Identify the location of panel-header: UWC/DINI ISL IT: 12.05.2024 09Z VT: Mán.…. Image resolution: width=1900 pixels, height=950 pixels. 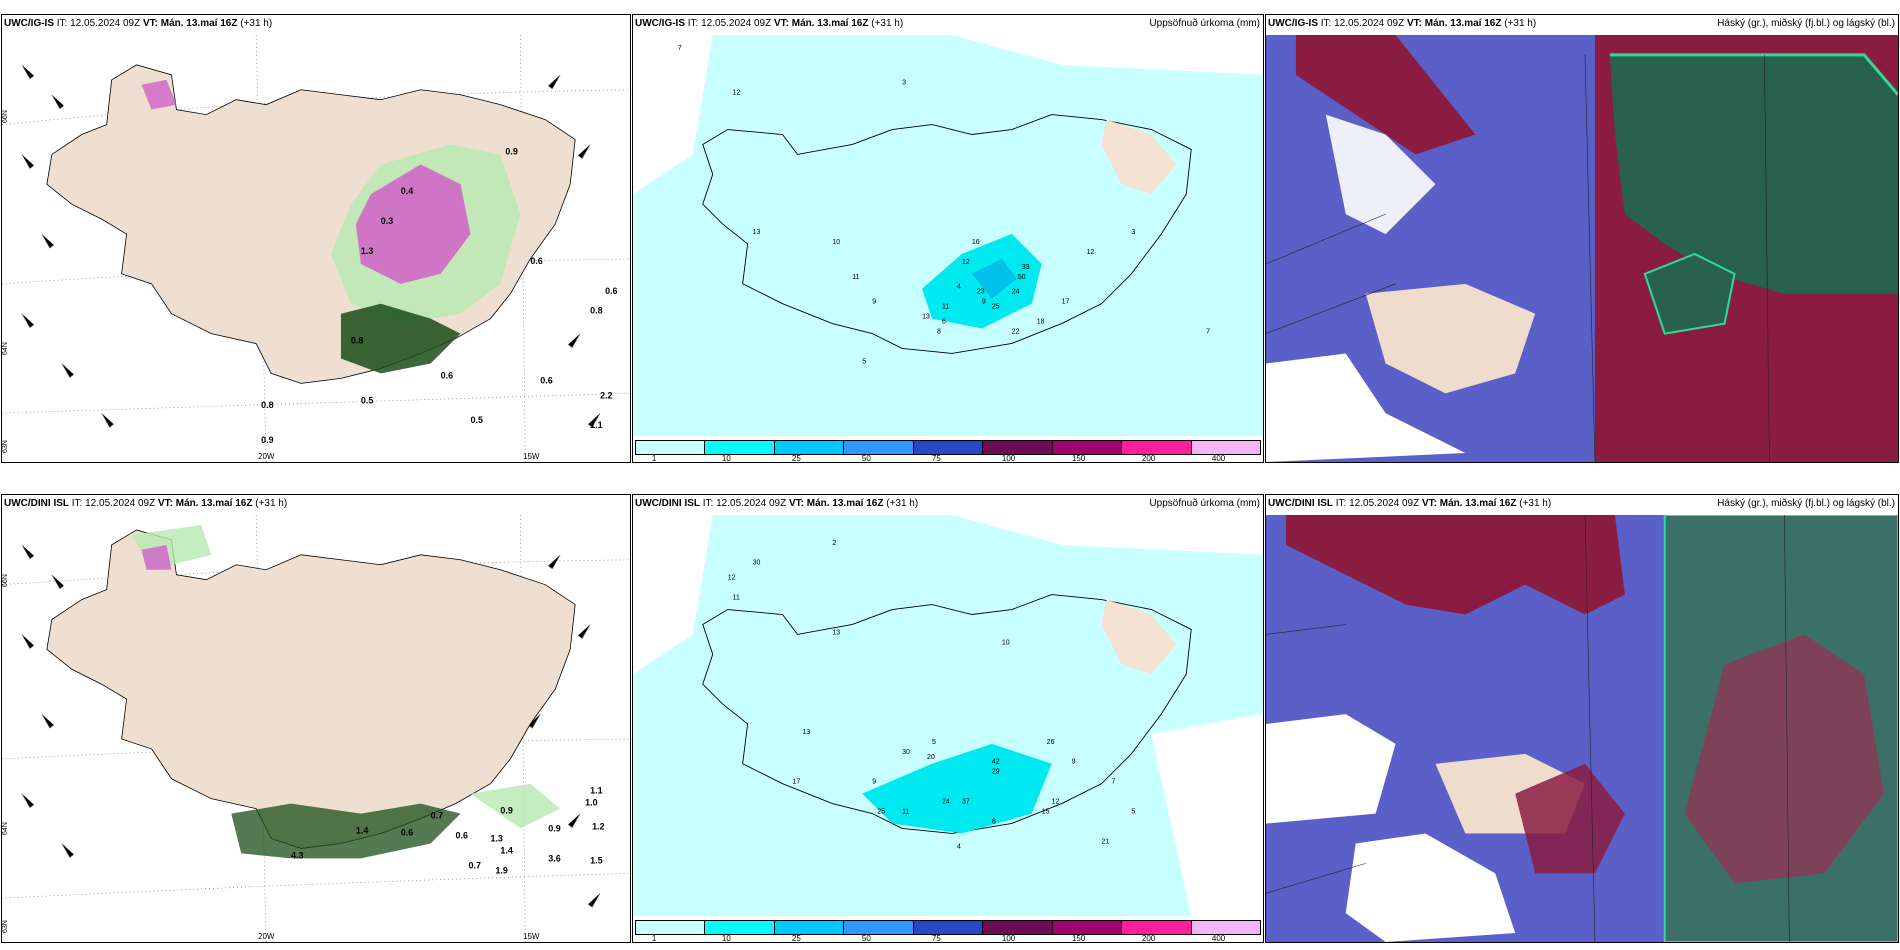
(776, 503).